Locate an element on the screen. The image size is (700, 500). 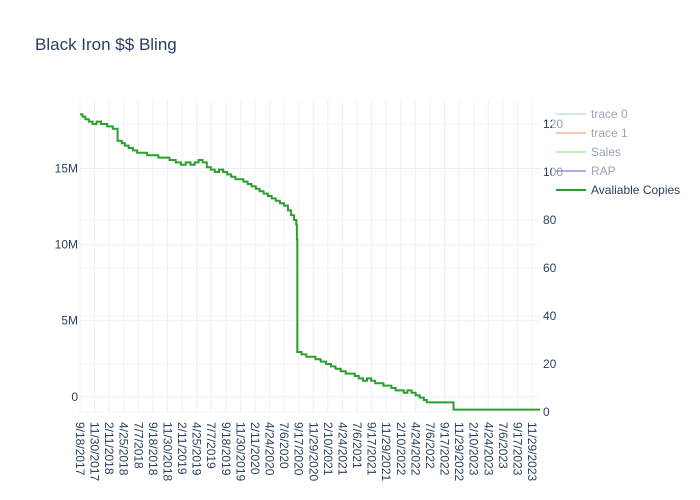
x-tick-label: 11/30/2019 is located at coordinates (240, 451).